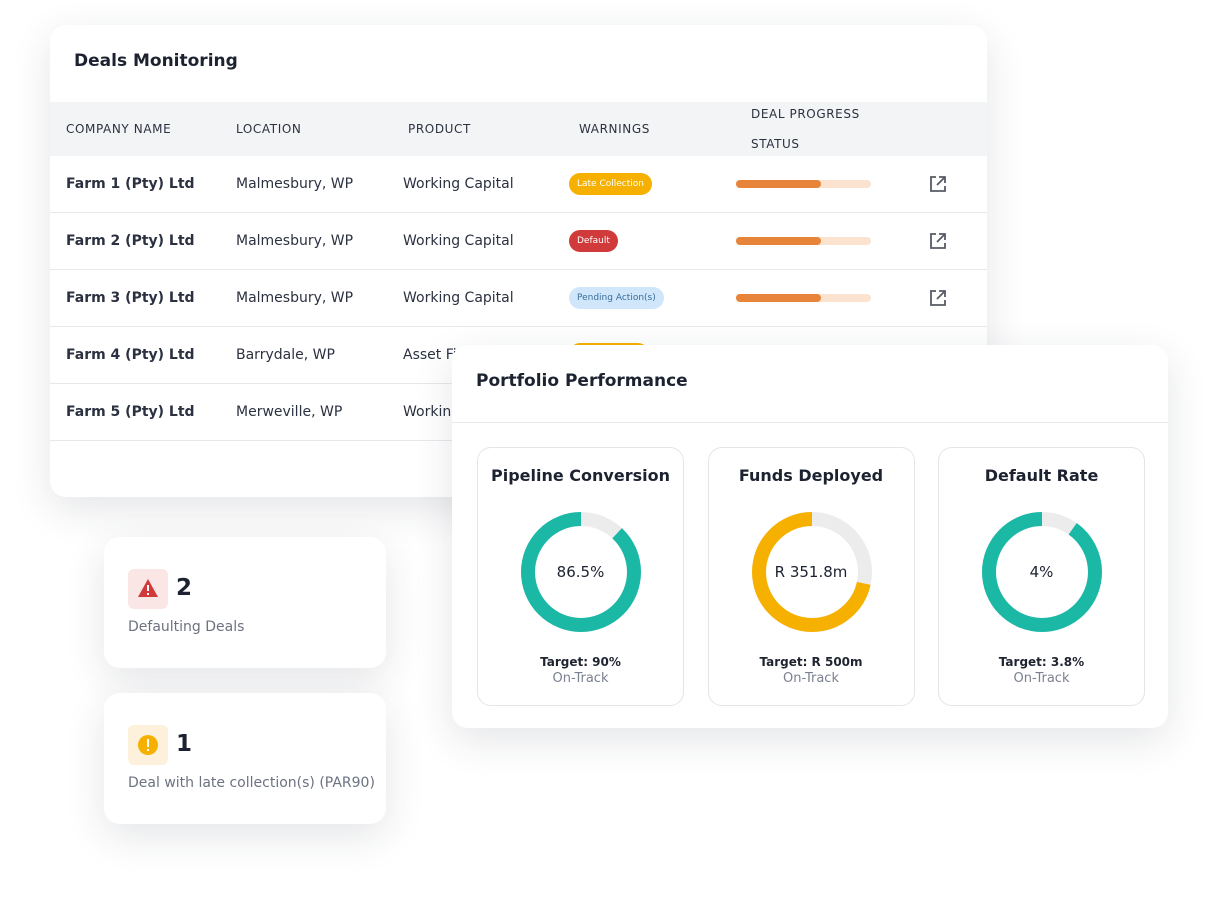 This screenshot has height=900, width=1218. I want to click on metric-target: Target: 90%, so click(580, 662).